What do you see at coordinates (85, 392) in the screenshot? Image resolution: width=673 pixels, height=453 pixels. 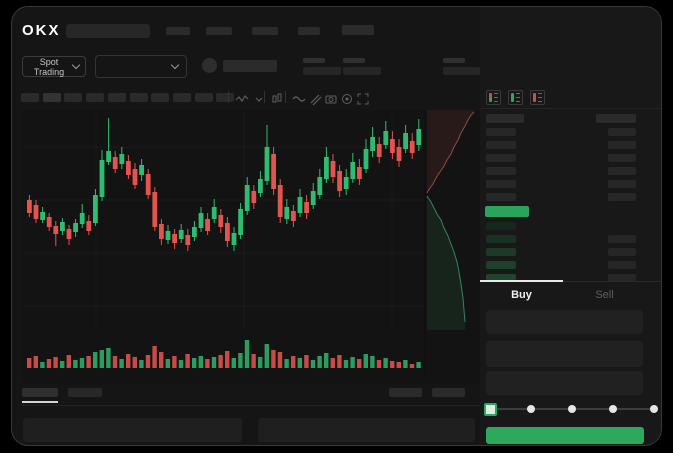 I see `bottom-tab` at bounding box center [85, 392].